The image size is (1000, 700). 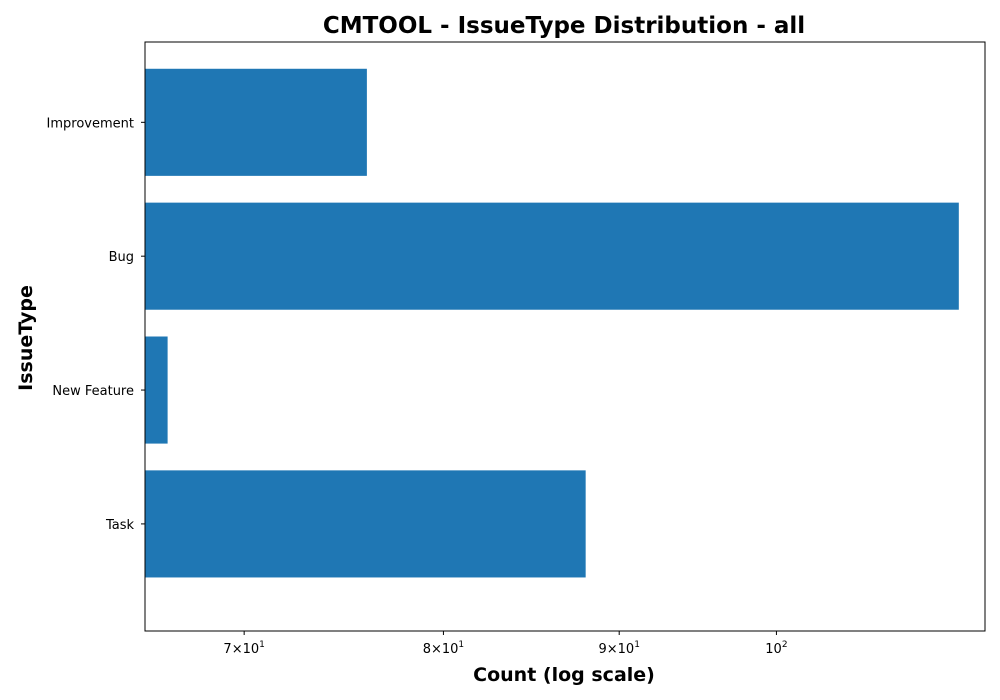 What do you see at coordinates (552, 256) in the screenshot?
I see `bar-bug` at bounding box center [552, 256].